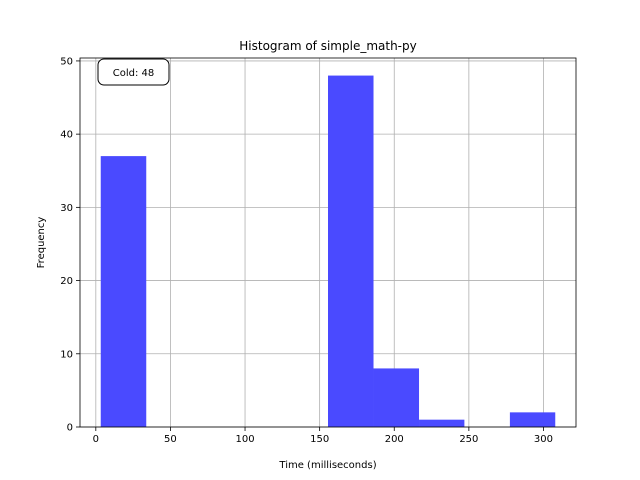 Image resolution: width=640 pixels, height=480 pixels. Describe the element at coordinates (319, 439) in the screenshot. I see `x-tick-label: 150` at that location.